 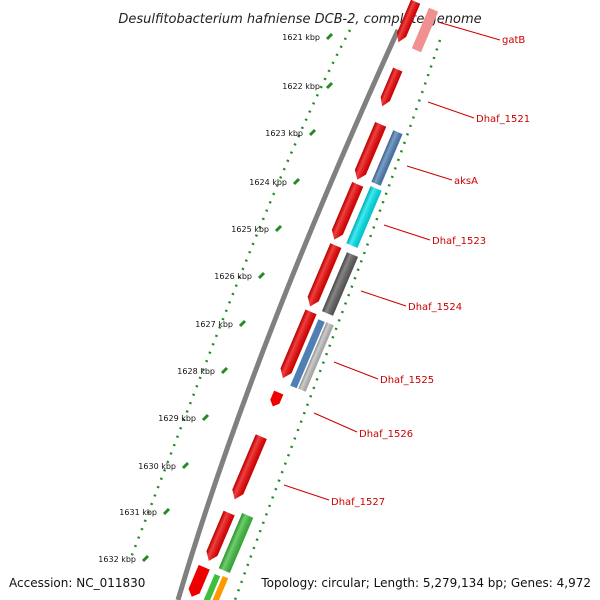 I want to click on kbp-label: 1622 kbp, so click(x=301, y=86).